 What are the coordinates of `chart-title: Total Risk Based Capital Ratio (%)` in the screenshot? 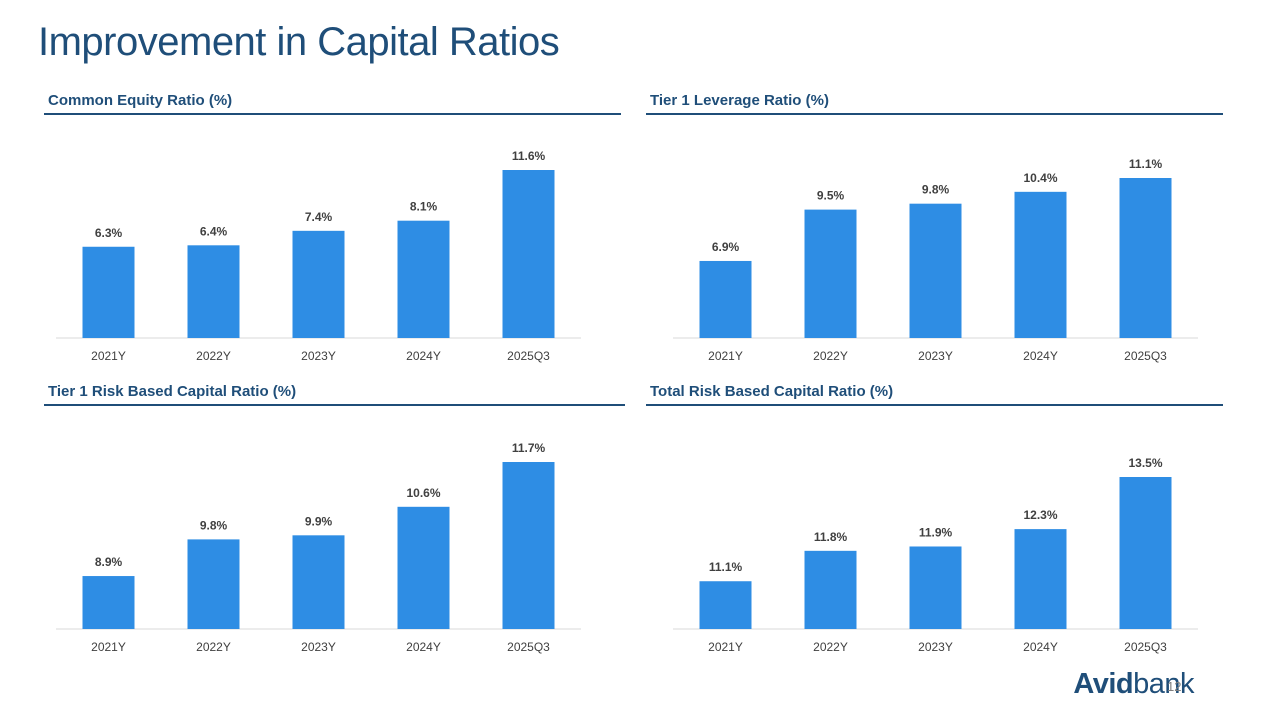 It's located at (772, 391).